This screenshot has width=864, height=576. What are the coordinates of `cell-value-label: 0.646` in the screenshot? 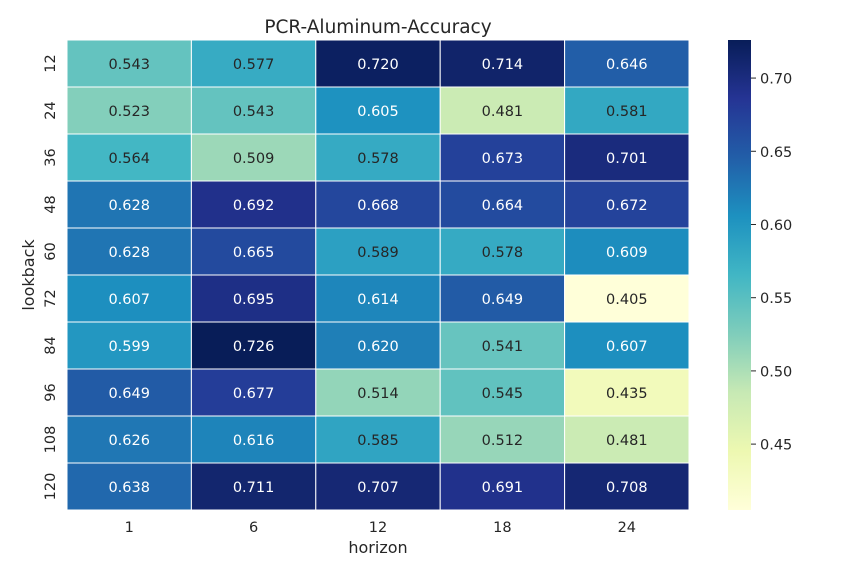 It's located at (627, 65).